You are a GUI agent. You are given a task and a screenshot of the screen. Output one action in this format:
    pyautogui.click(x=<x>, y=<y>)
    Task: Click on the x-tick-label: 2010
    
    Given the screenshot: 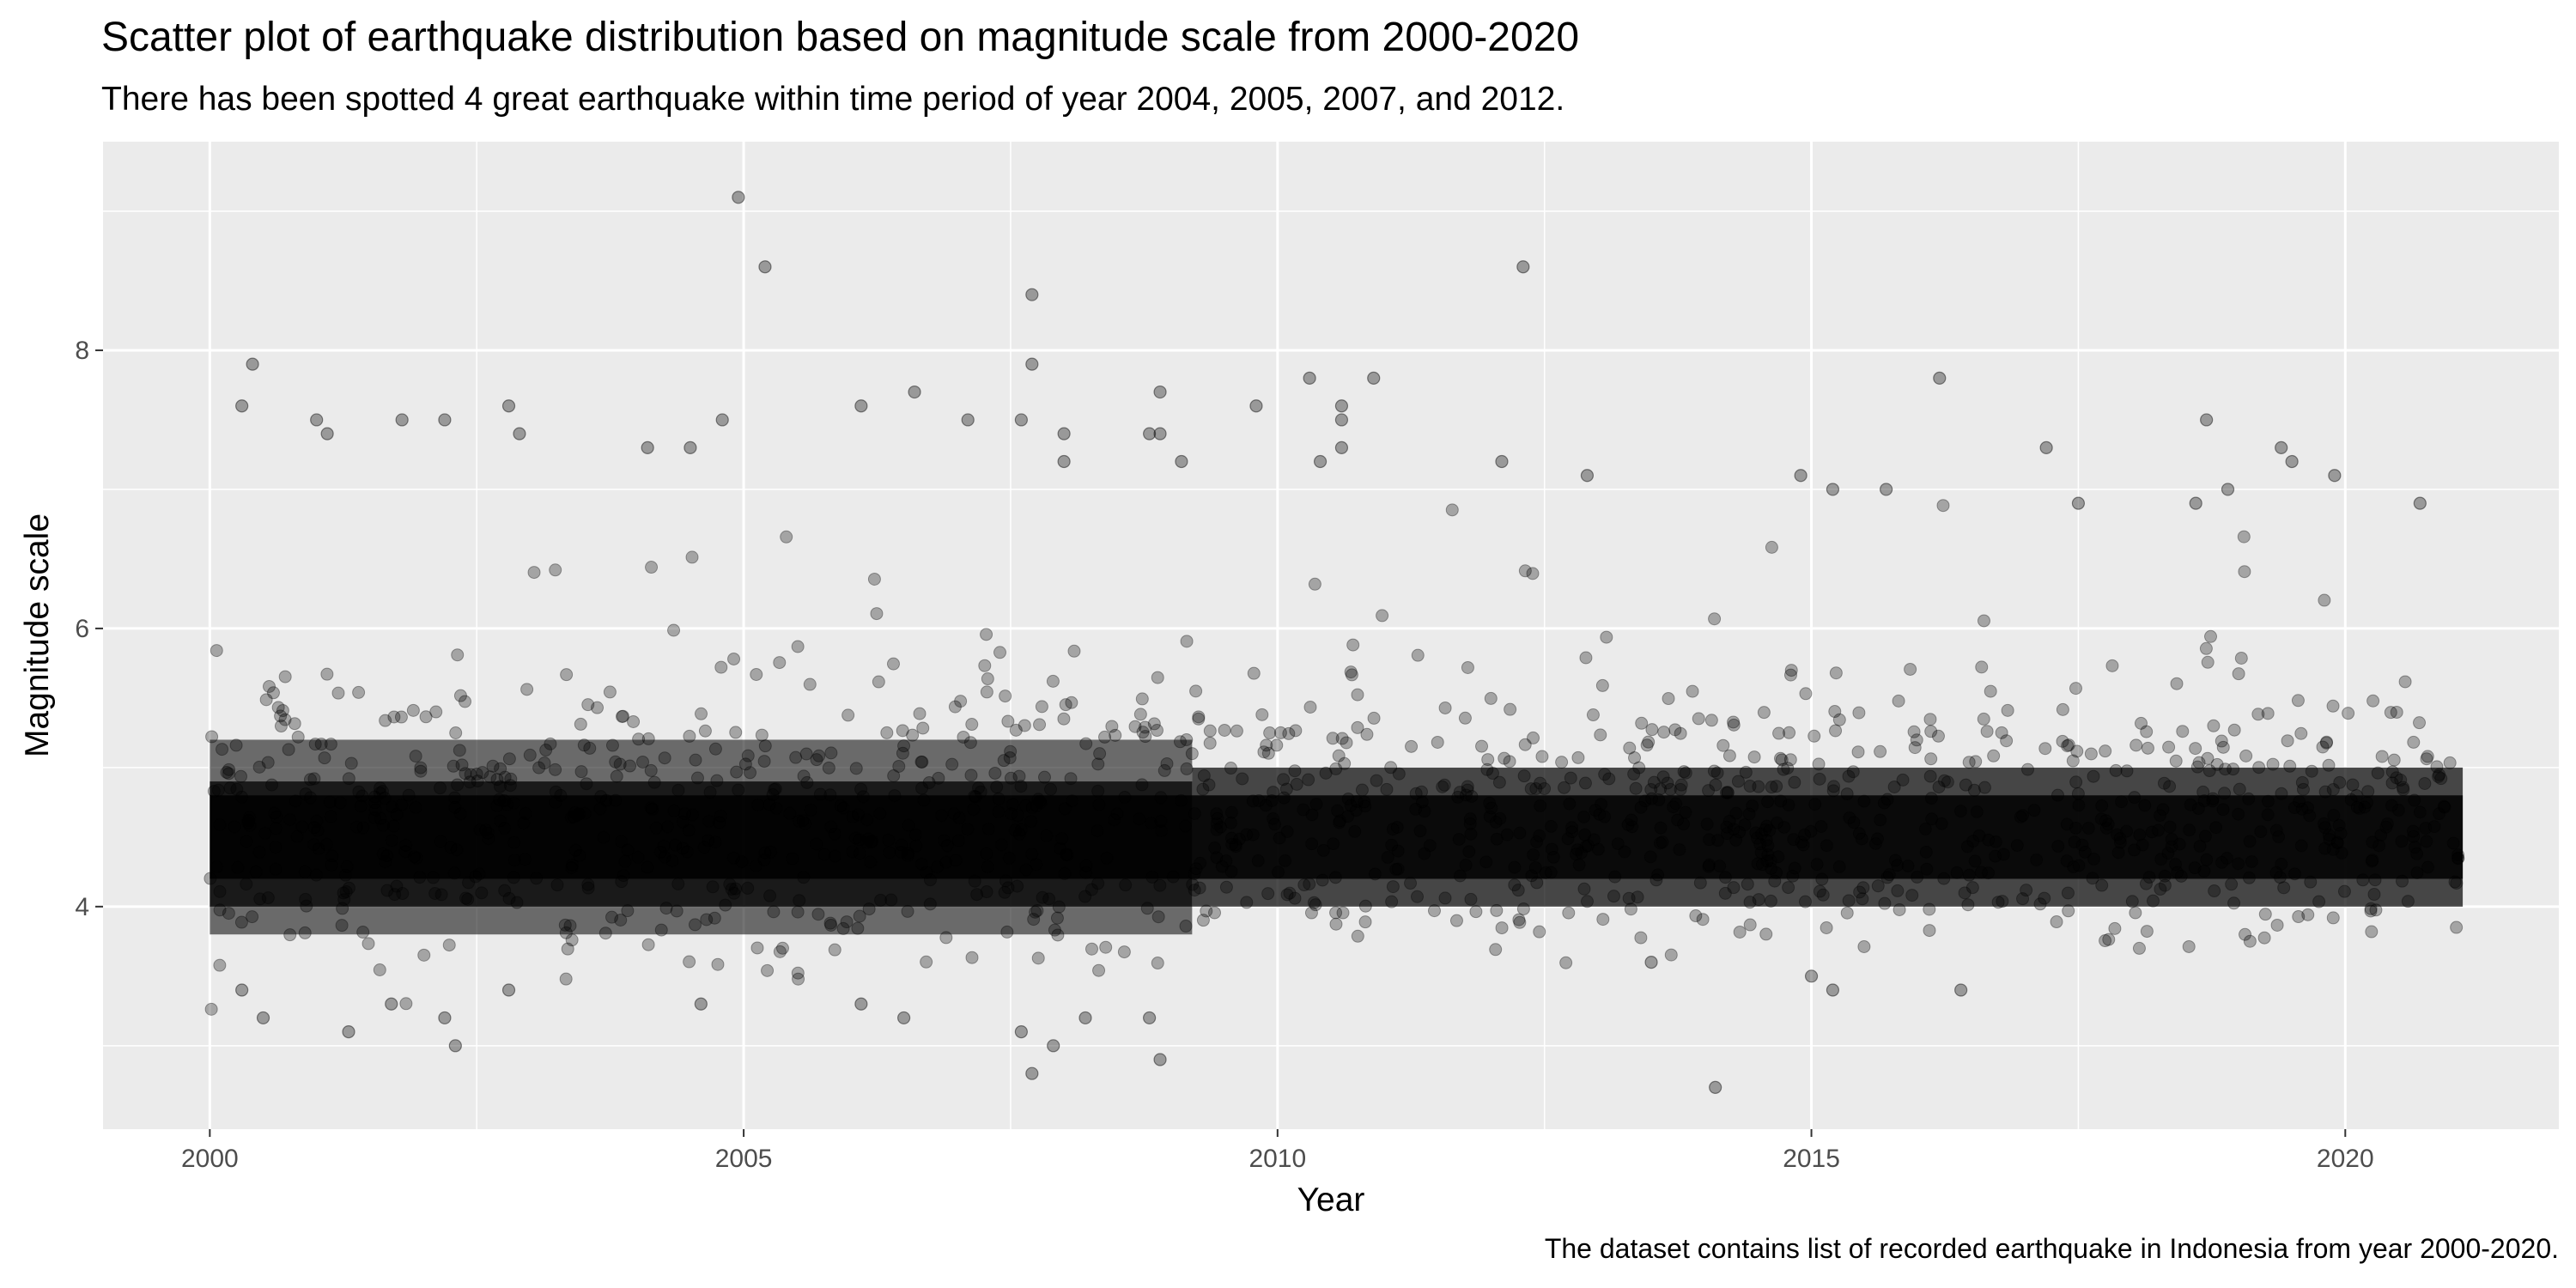 What is the action you would take?
    pyautogui.click(x=1277, y=1159)
    